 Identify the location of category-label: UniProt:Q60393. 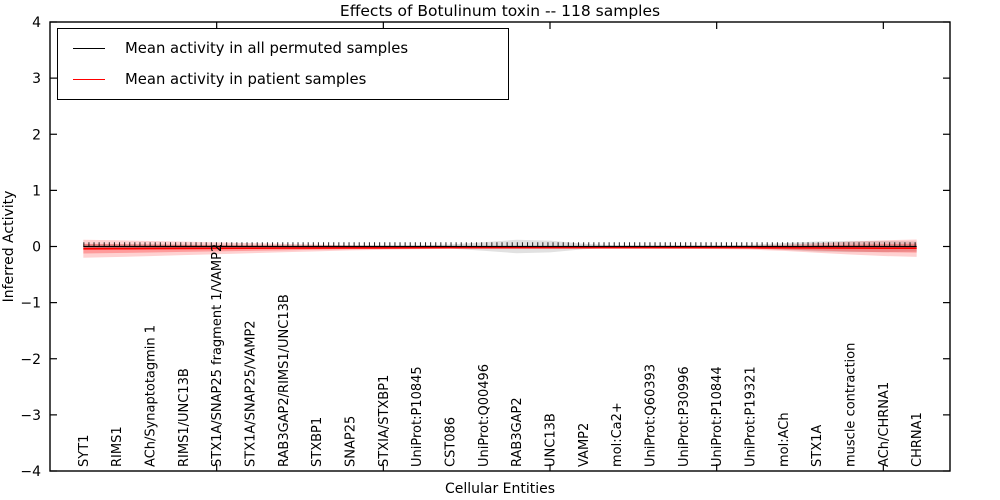
(651, 415).